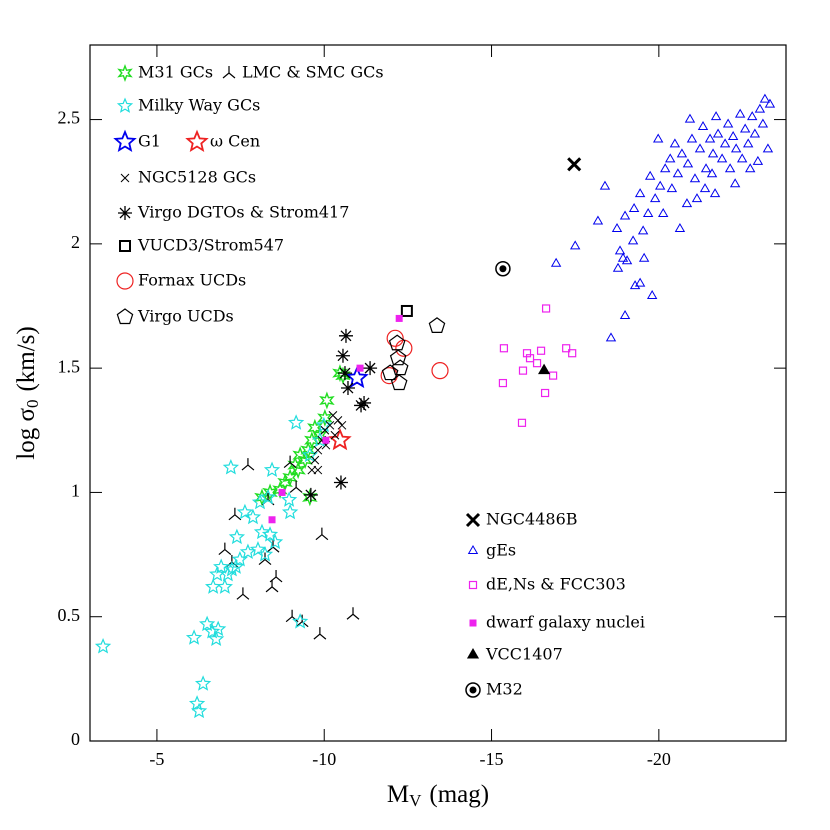  Describe the element at coordinates (313, 72) in the screenshot. I see `legend-label: LMC & SMC GCs` at that location.